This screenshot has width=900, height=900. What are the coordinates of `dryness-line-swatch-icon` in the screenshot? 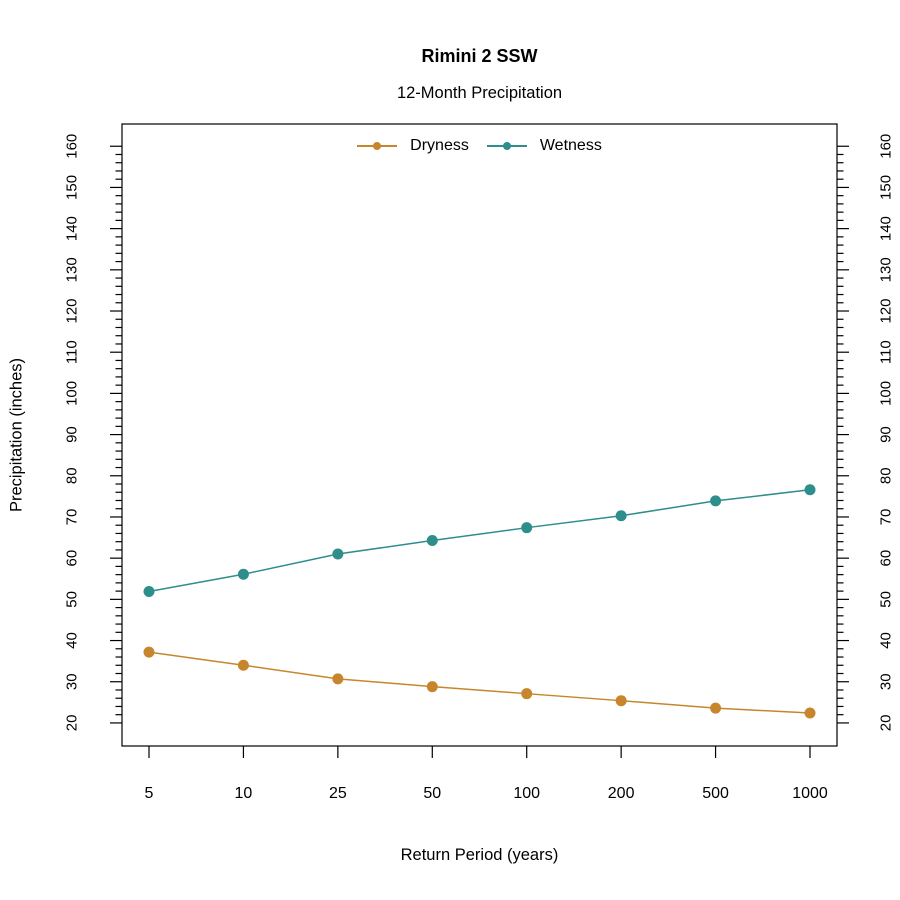 It's located at (377, 146).